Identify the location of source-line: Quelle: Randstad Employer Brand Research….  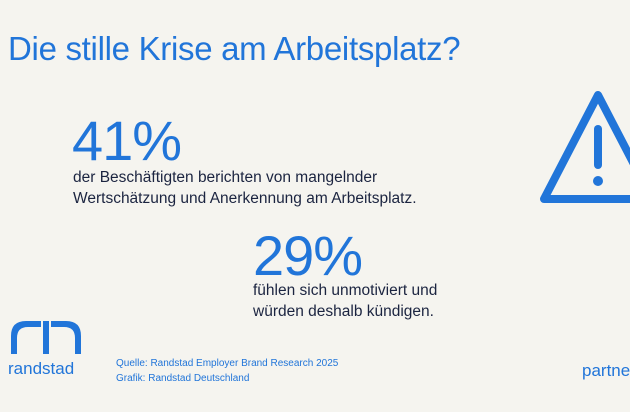
(227, 363).